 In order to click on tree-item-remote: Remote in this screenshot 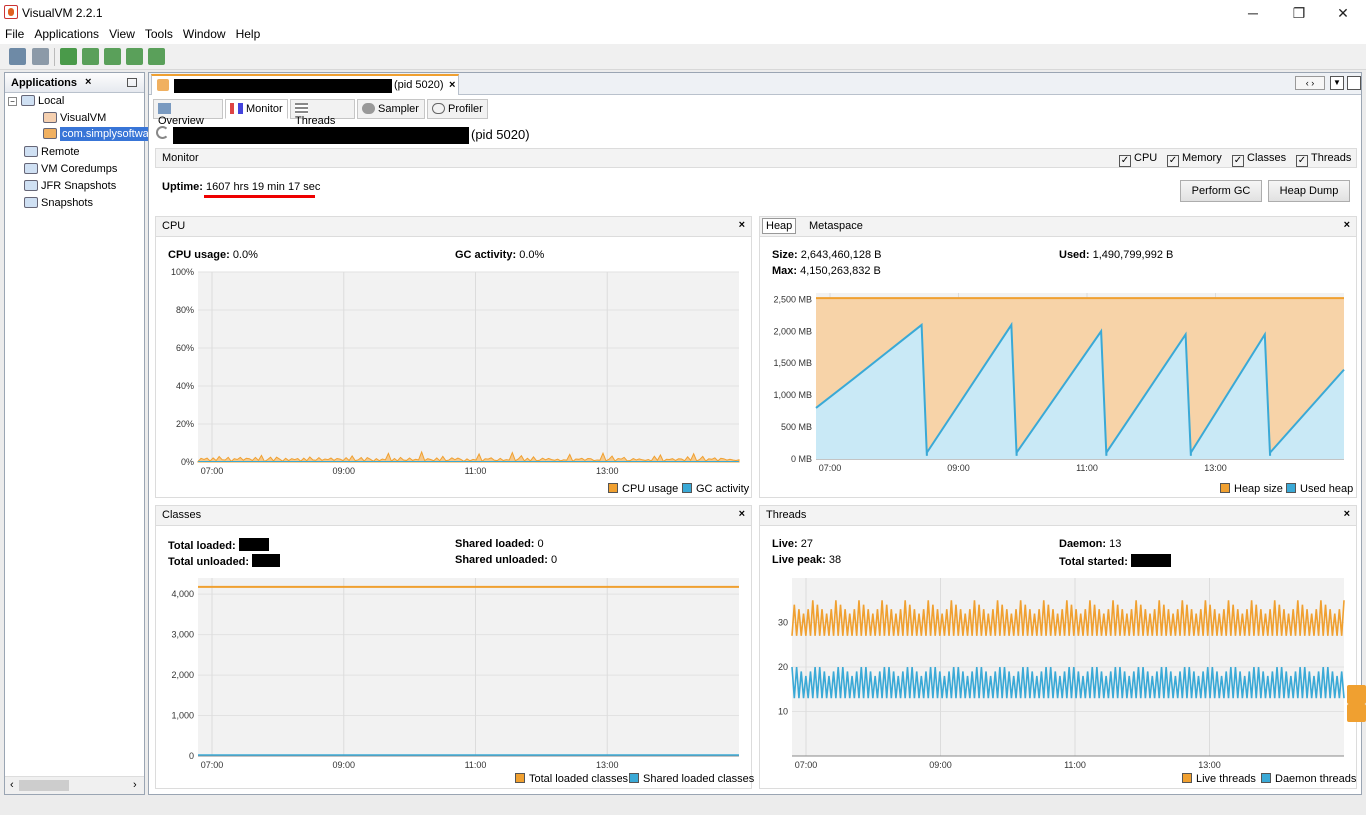, I will do `click(52, 152)`.